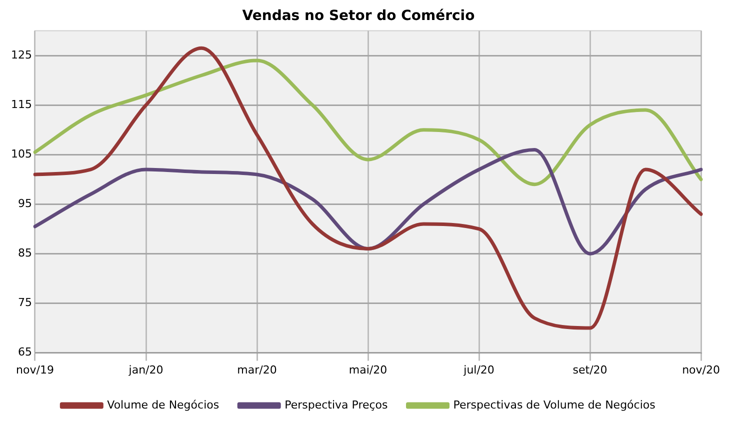 This screenshot has width=731, height=429. I want to click on y-tick-label: 125, so click(21, 55).